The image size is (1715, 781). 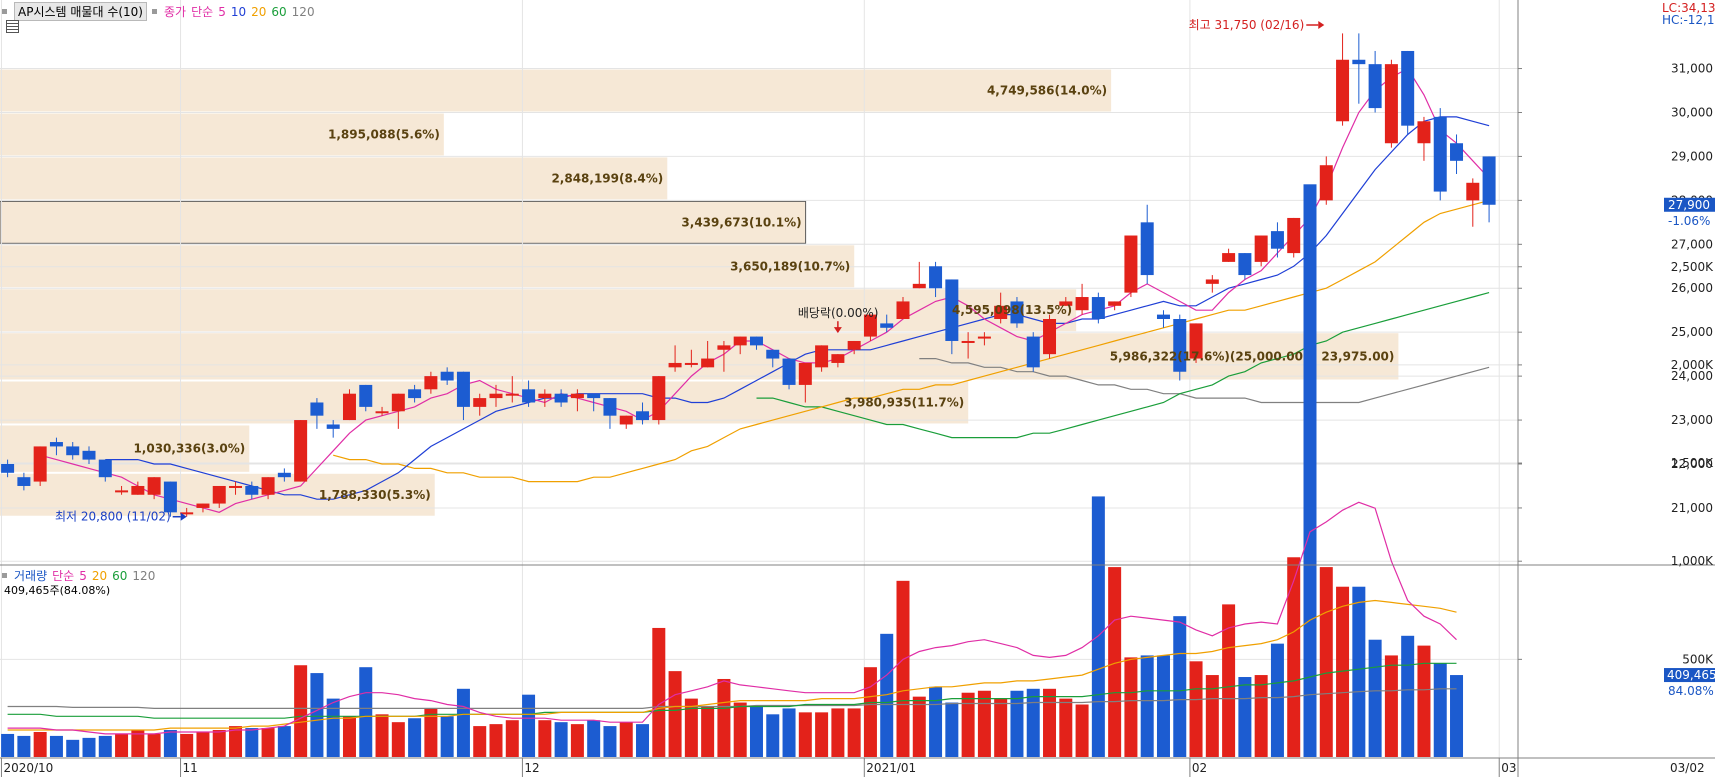 I want to click on price-tick-label-1: 22,000, so click(x=1692, y=464).